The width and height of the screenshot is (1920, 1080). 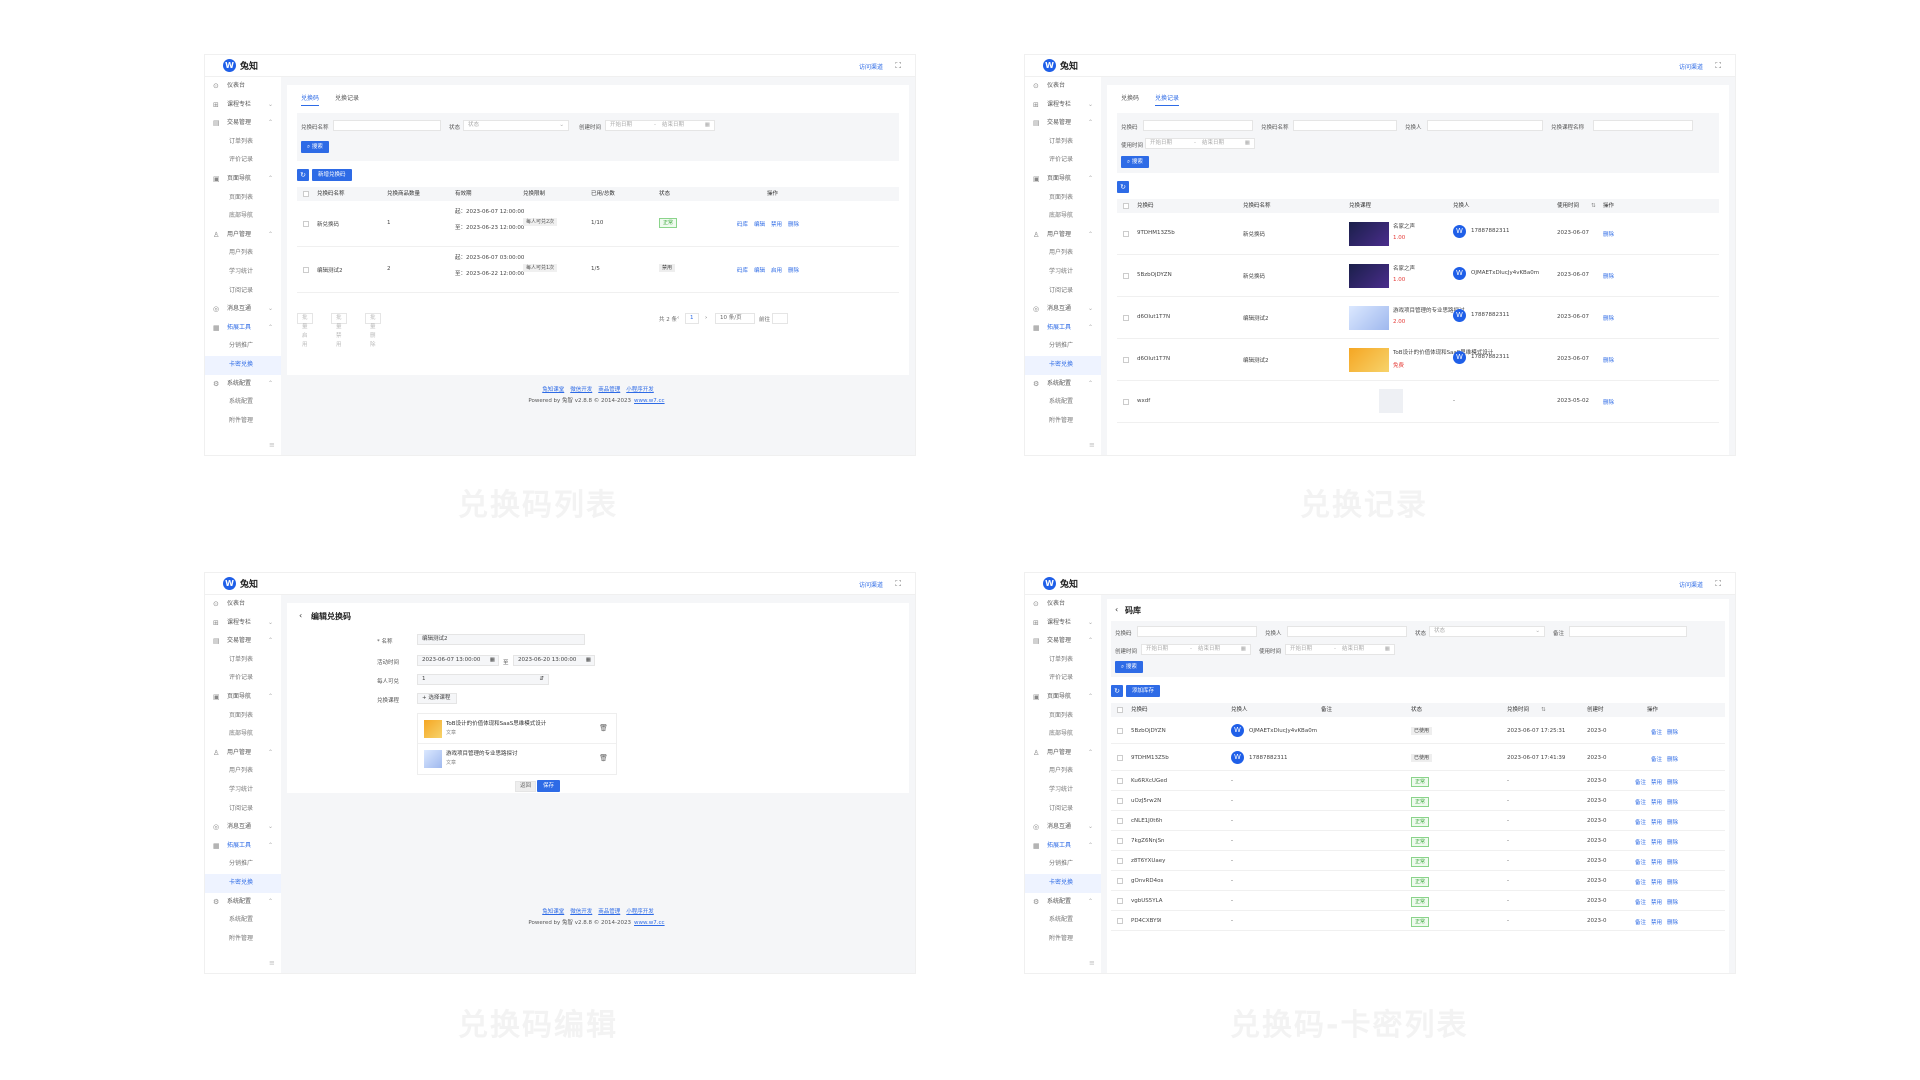 I want to click on footer-link: 小程序开发, so click(x=640, y=390).